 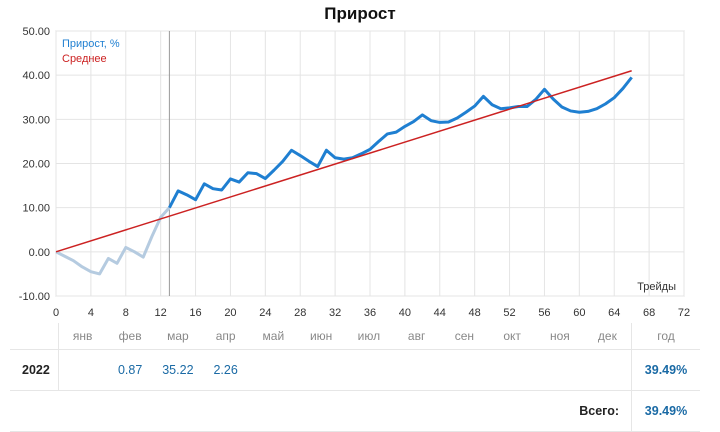 What do you see at coordinates (475, 313) in the screenshot?
I see `x-tick-label: 48` at bounding box center [475, 313].